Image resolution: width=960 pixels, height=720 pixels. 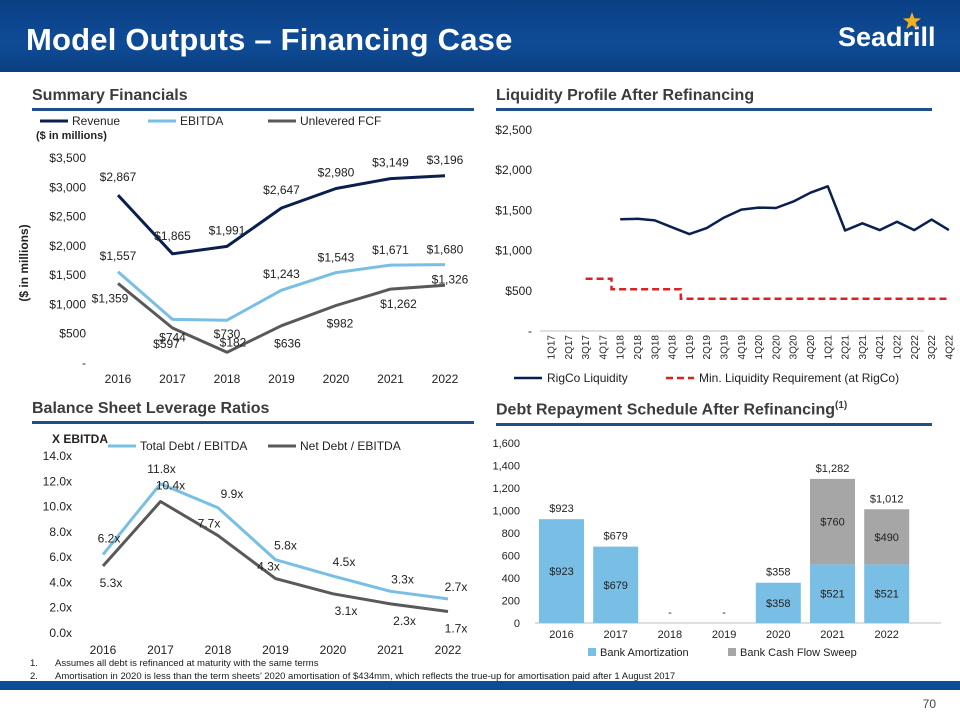 I want to click on y-tick-label: $2,500, so click(x=513, y=130).